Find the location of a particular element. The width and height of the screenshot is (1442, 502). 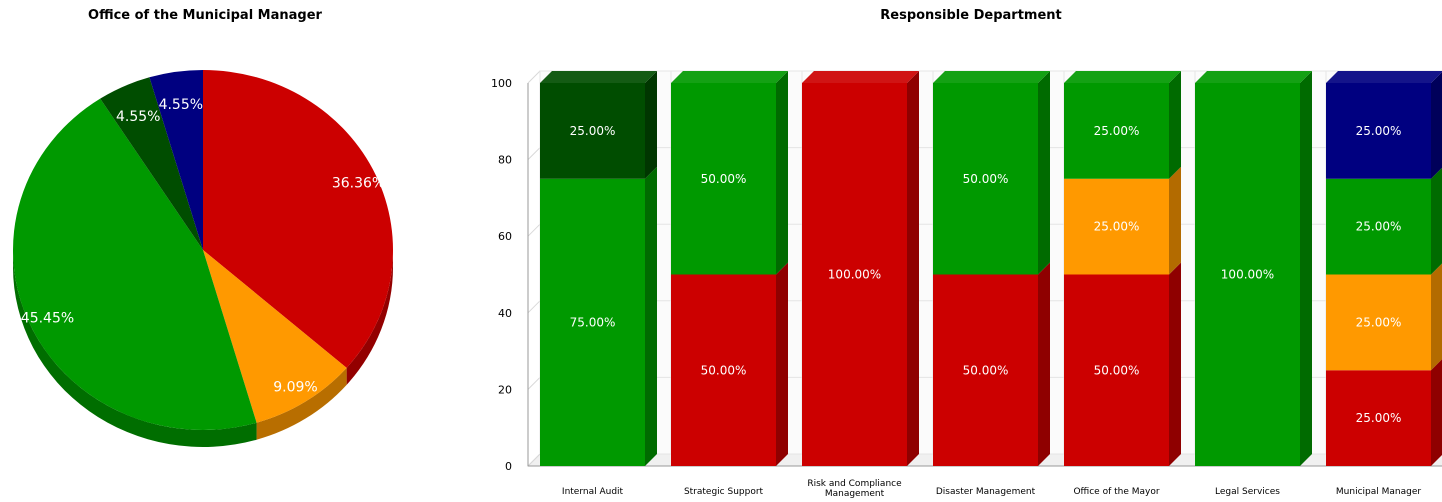

x-category-label: Strategic Support is located at coordinates (724, 492).